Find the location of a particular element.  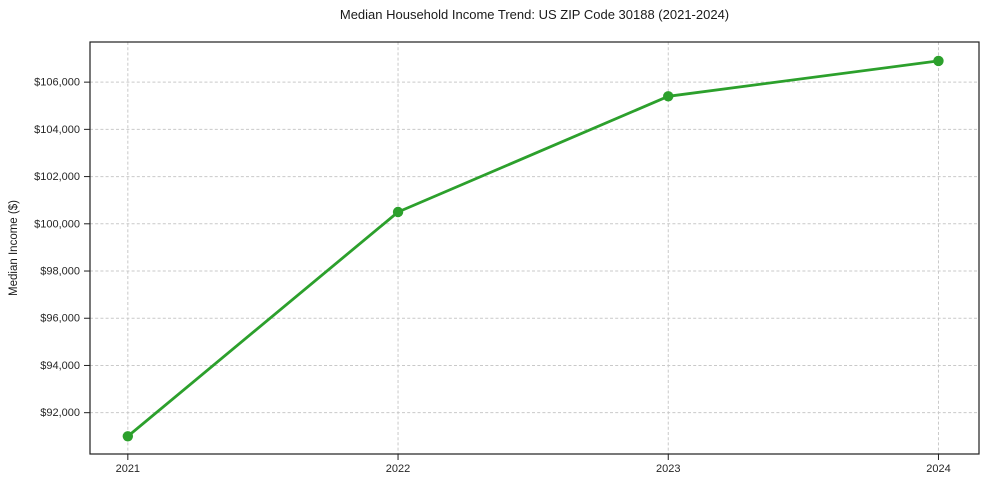

y-tick-label: $98,000 is located at coordinates (60, 272).